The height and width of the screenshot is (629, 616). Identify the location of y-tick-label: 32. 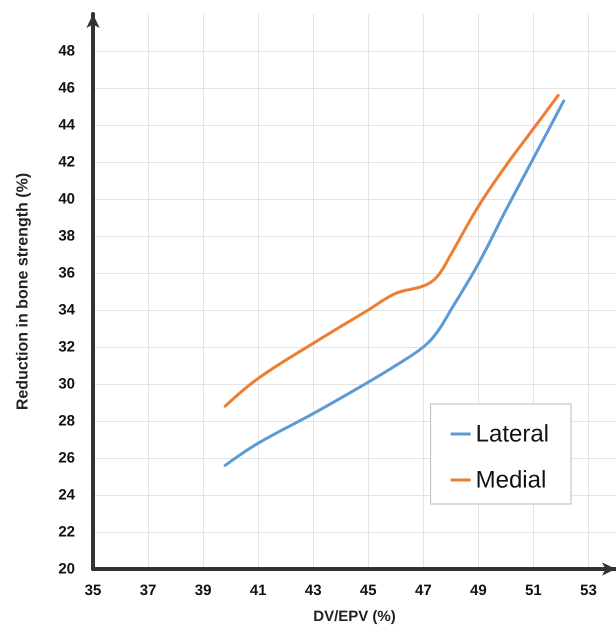
(66, 347).